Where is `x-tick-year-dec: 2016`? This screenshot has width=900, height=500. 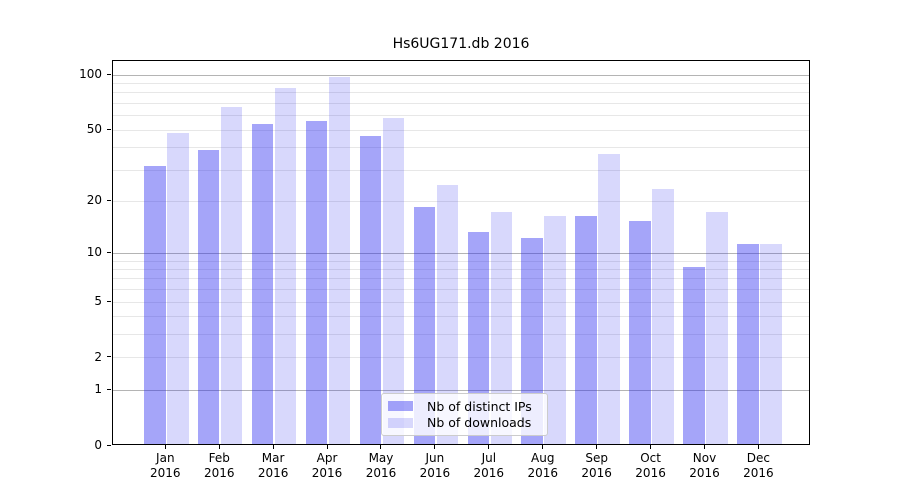
x-tick-year-dec: 2016 is located at coordinates (758, 473).